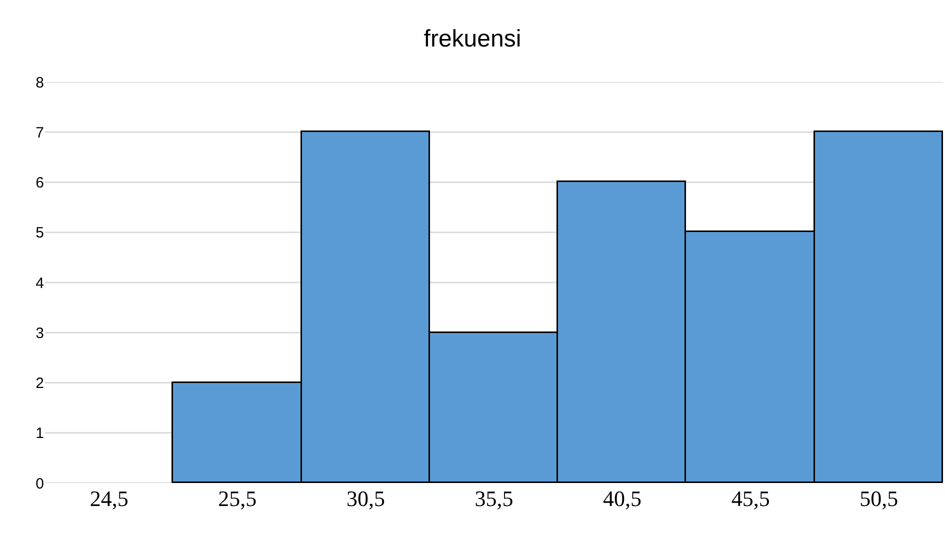  I want to click on y-tick-label: 8, so click(40, 83).